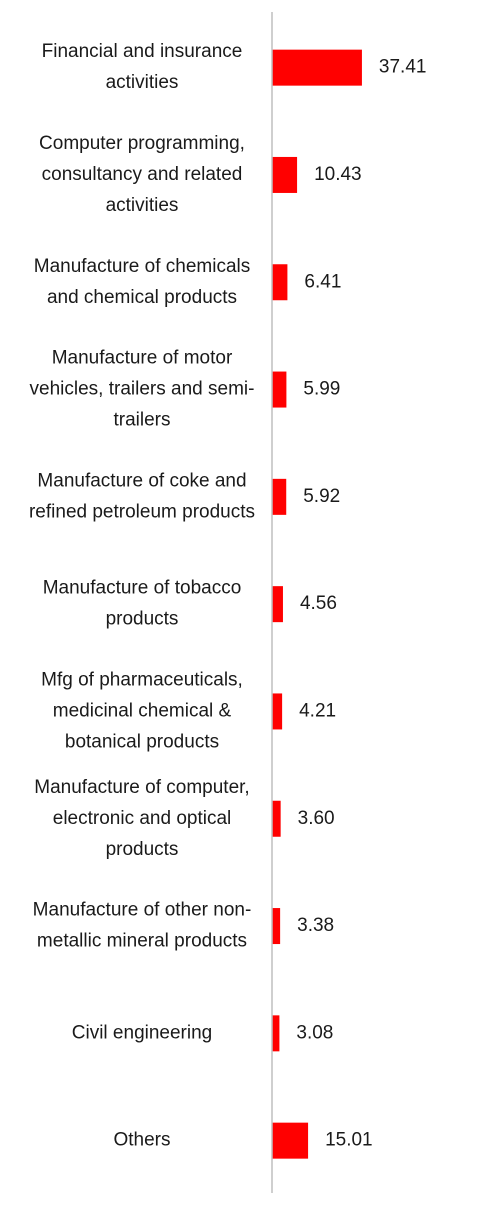  I want to click on category-label-line: Financial and insurance, so click(142, 51).